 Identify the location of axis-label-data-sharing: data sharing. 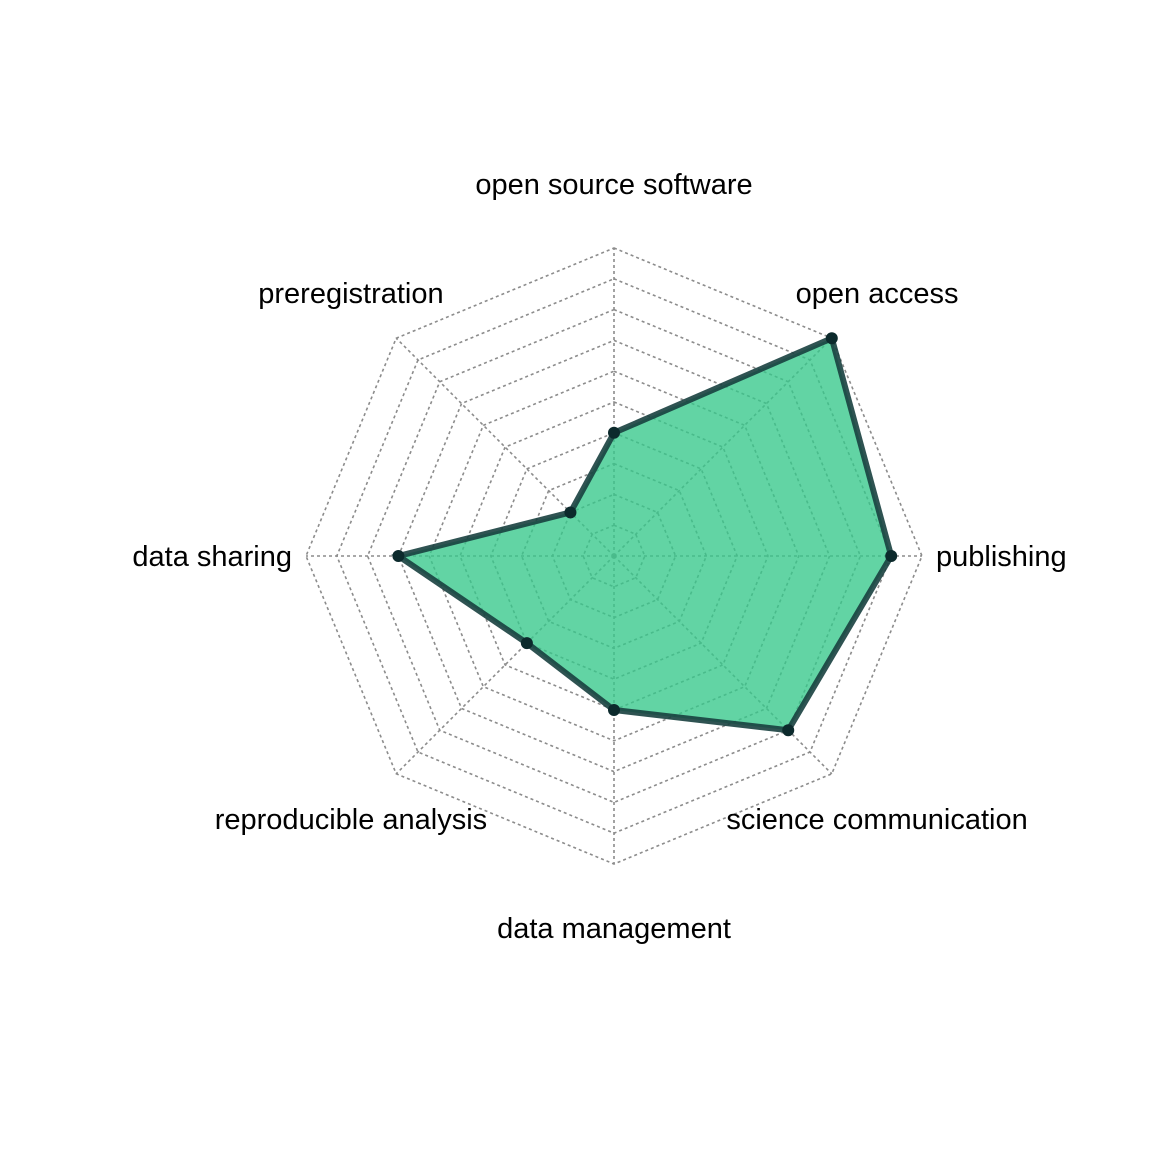
(212, 557).